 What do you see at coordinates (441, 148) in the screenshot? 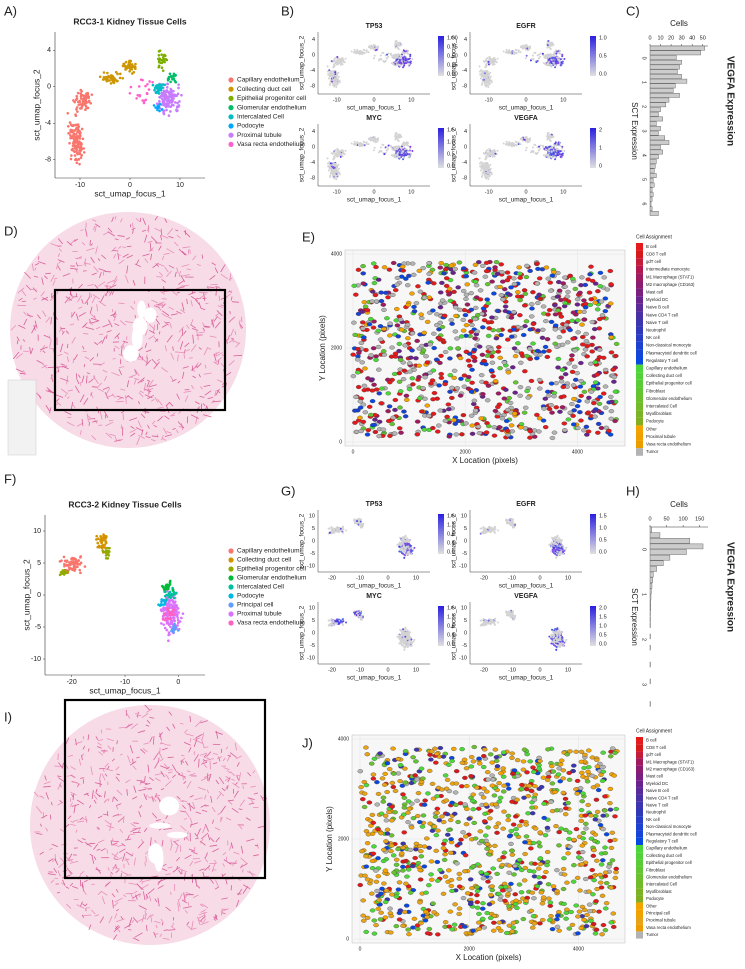
I see `colorbar` at bounding box center [441, 148].